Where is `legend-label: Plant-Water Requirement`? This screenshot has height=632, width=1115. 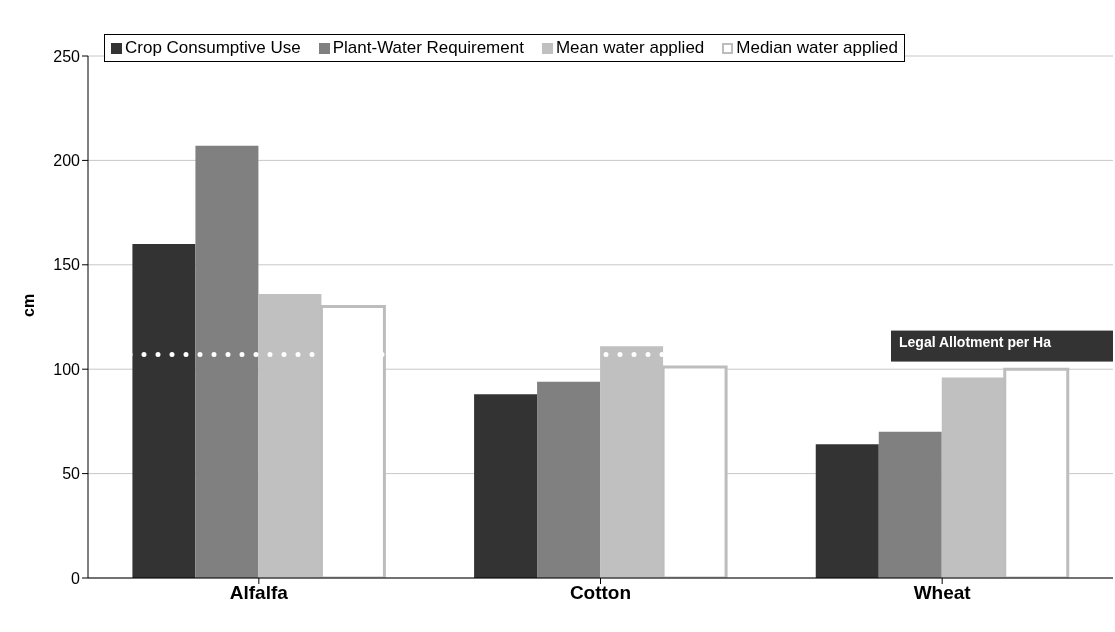
legend-label: Plant-Water Requirement is located at coordinates (427, 48).